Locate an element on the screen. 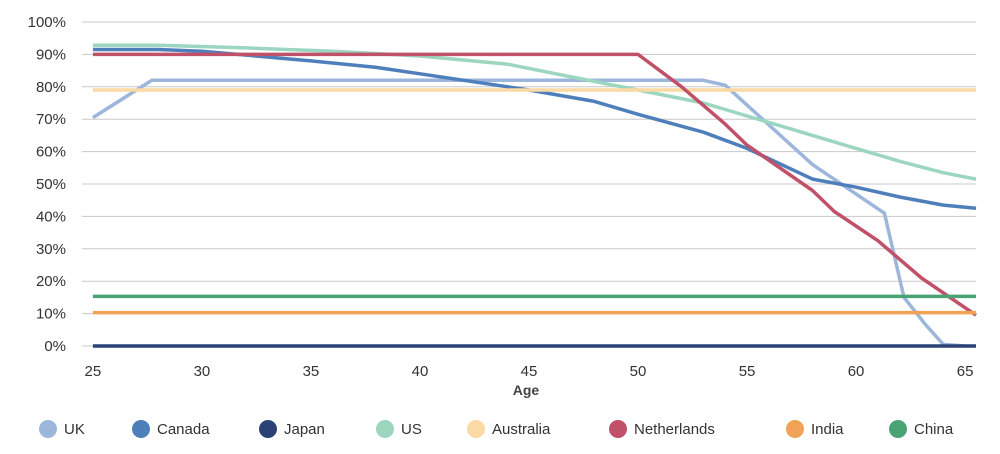 Image resolution: width=1000 pixels, height=454 pixels. legend-item-india: India is located at coordinates (815, 429).